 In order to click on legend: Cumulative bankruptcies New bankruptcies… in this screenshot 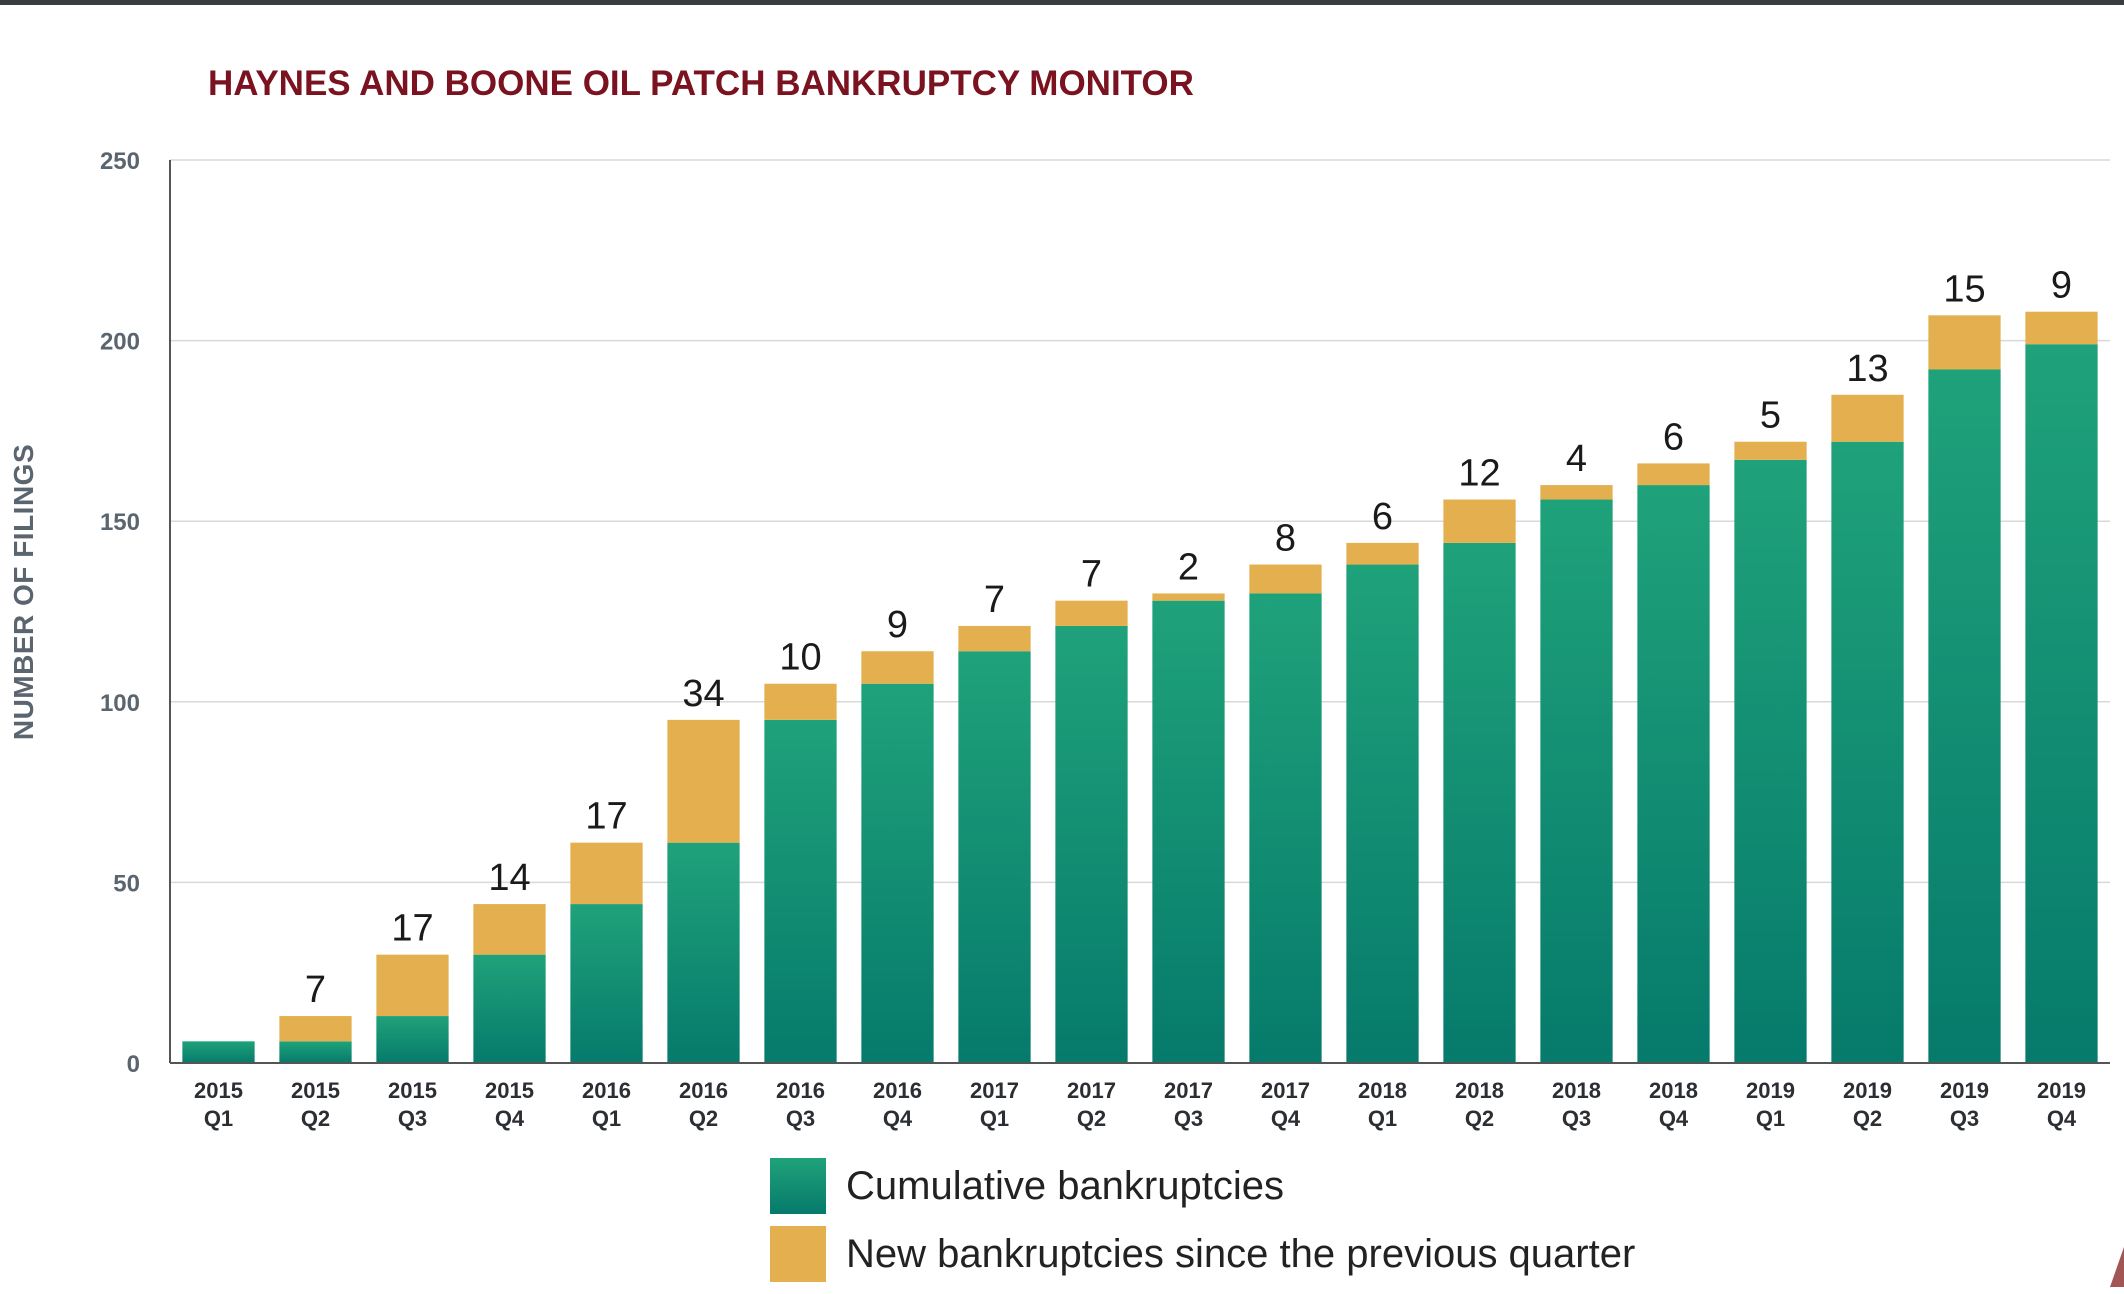, I will do `click(1202, 1226)`.